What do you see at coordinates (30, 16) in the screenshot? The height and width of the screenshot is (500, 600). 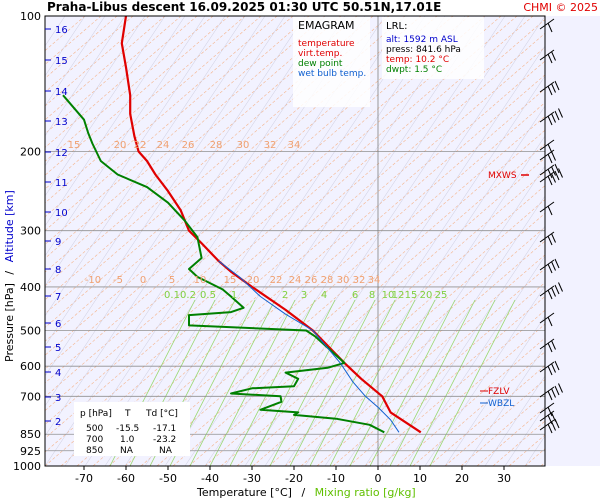 I see `pressure-tick-label: 100` at bounding box center [30, 16].